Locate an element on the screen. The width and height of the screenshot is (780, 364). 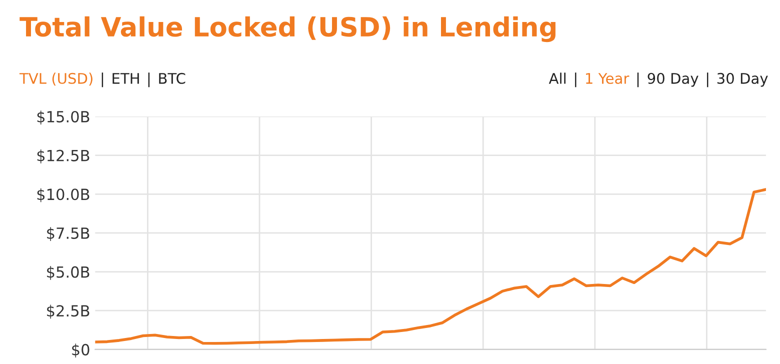
chart-title: Total Value Locked (USD) in Lending is located at coordinates (288, 29).